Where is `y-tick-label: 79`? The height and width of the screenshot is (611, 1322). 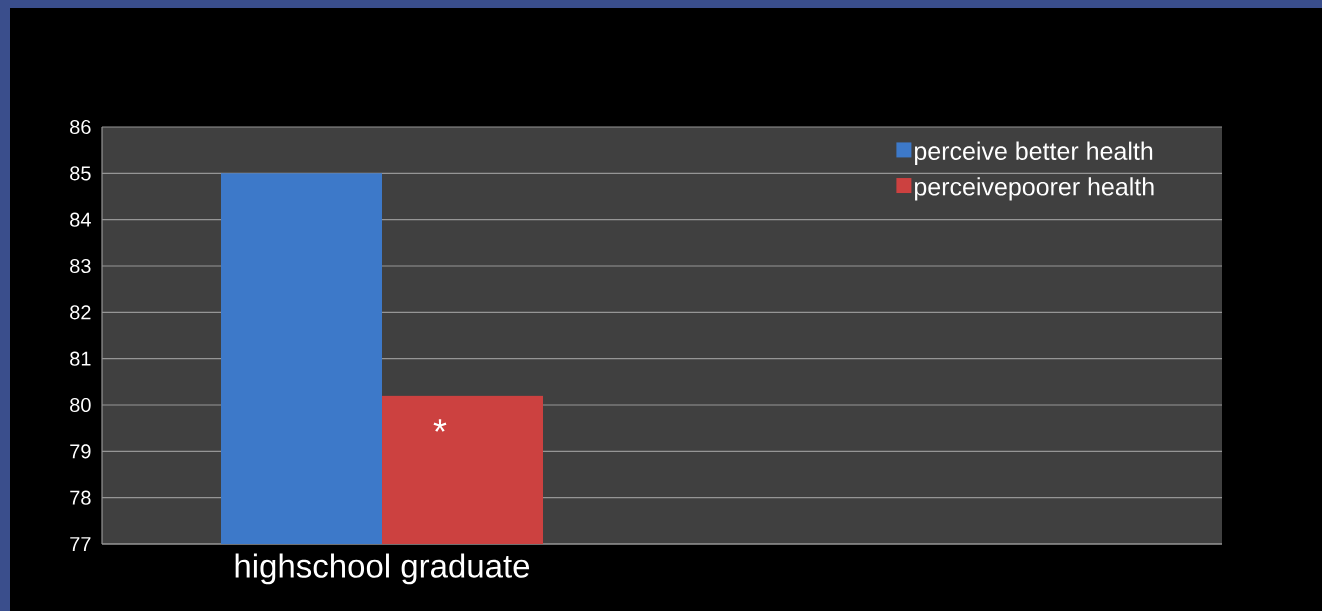
y-tick-label: 79 is located at coordinates (80, 451).